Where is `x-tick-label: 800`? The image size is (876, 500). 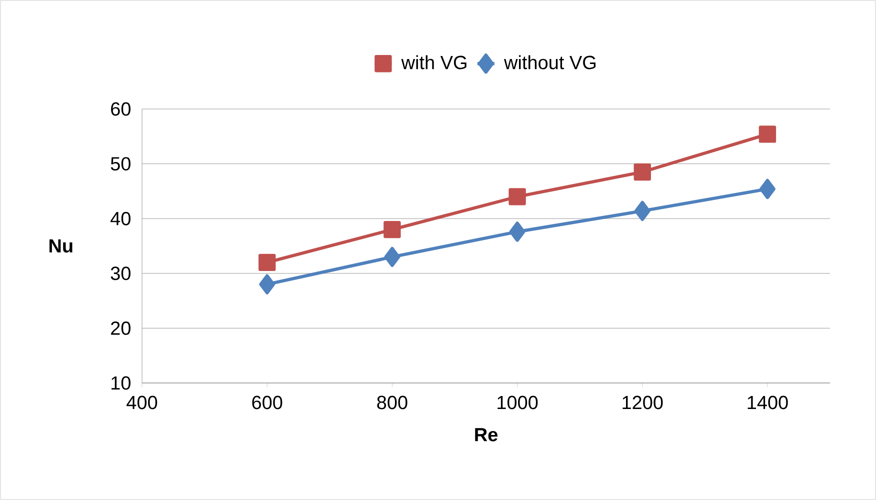
x-tick-label: 800 is located at coordinates (392, 403).